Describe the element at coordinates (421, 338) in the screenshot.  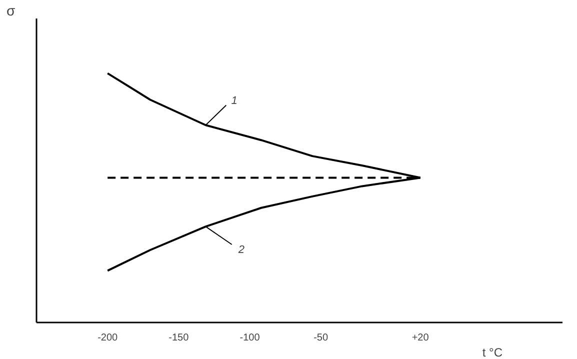
I see `x-tick-label: +20` at that location.